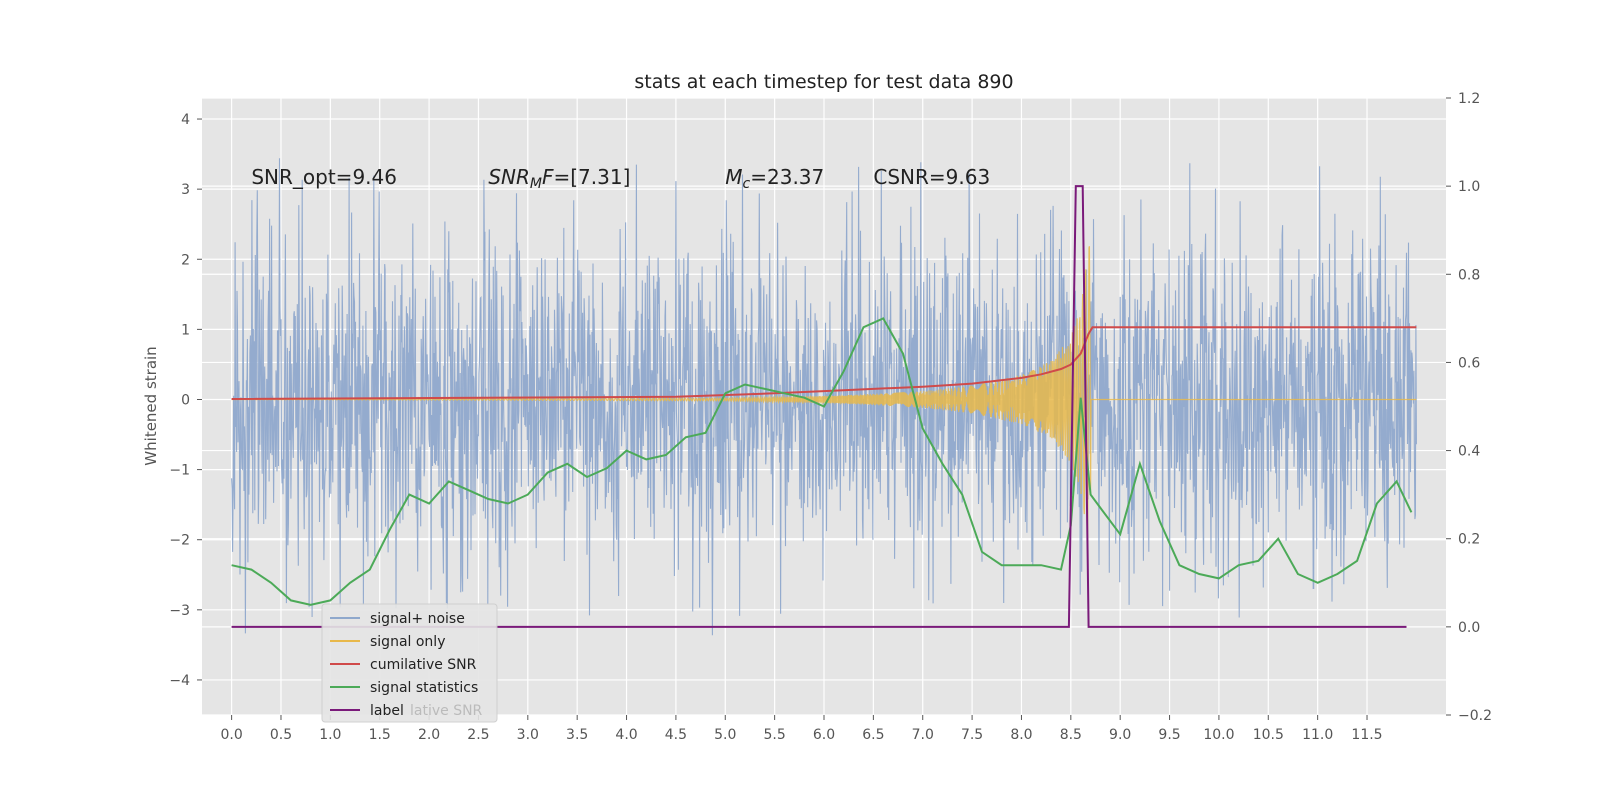 The width and height of the screenshot is (1600, 800). I want to click on annotation-text: SNR_opt=9.46, so click(324, 177).